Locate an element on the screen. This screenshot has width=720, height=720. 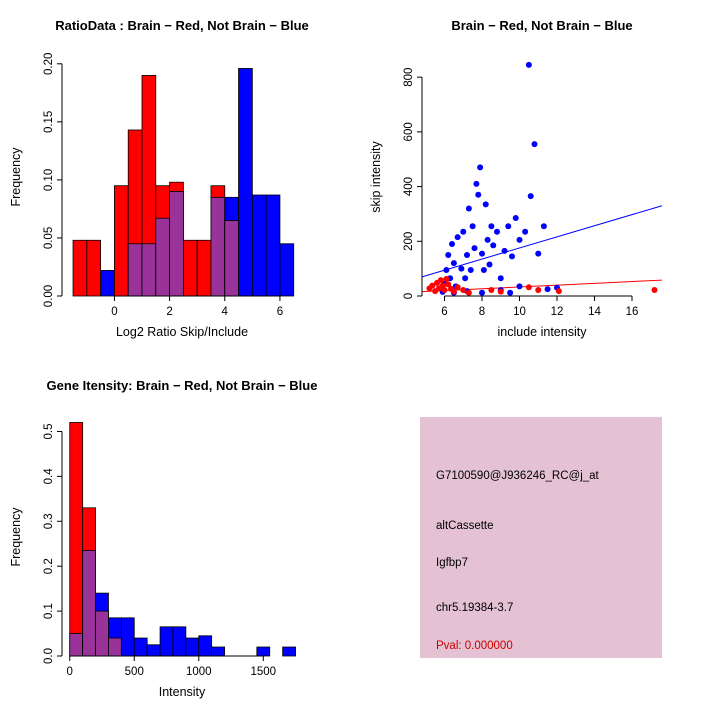
x-tick-label: 4 is located at coordinates (225, 312).